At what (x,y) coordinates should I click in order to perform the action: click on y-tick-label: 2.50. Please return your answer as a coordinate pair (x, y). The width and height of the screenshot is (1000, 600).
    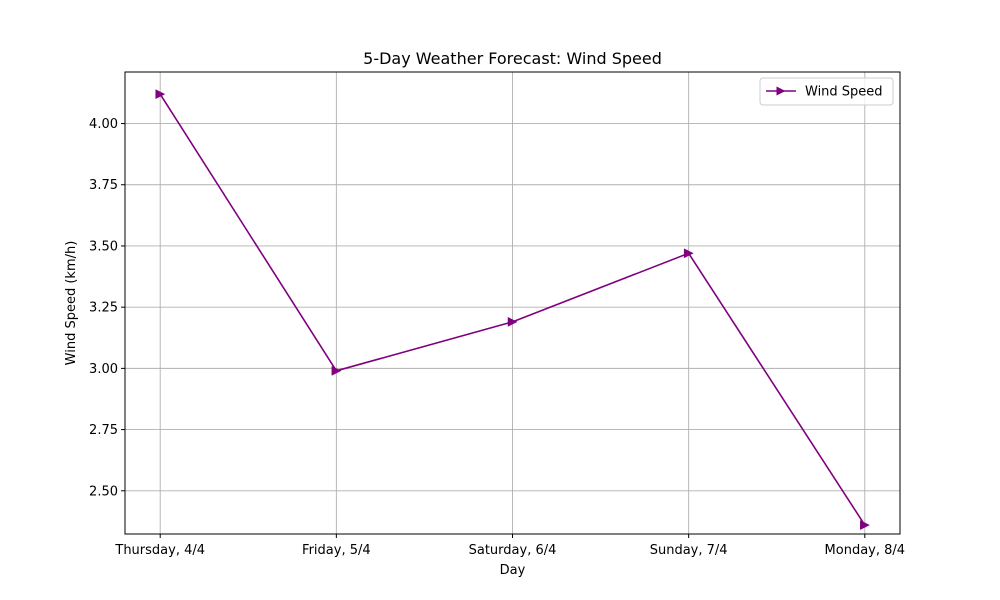
    Looking at the image, I should click on (103, 491).